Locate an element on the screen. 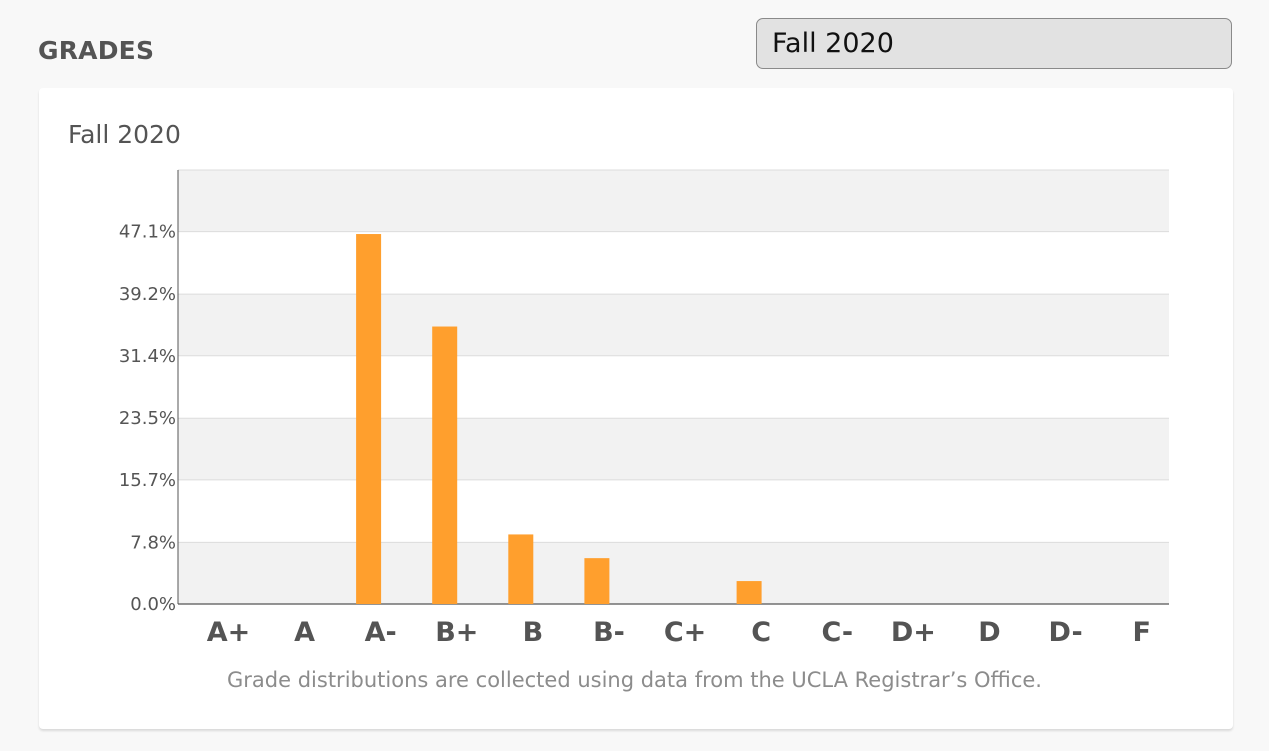 The image size is (1269, 751). x-tick-label: F is located at coordinates (1141, 632).